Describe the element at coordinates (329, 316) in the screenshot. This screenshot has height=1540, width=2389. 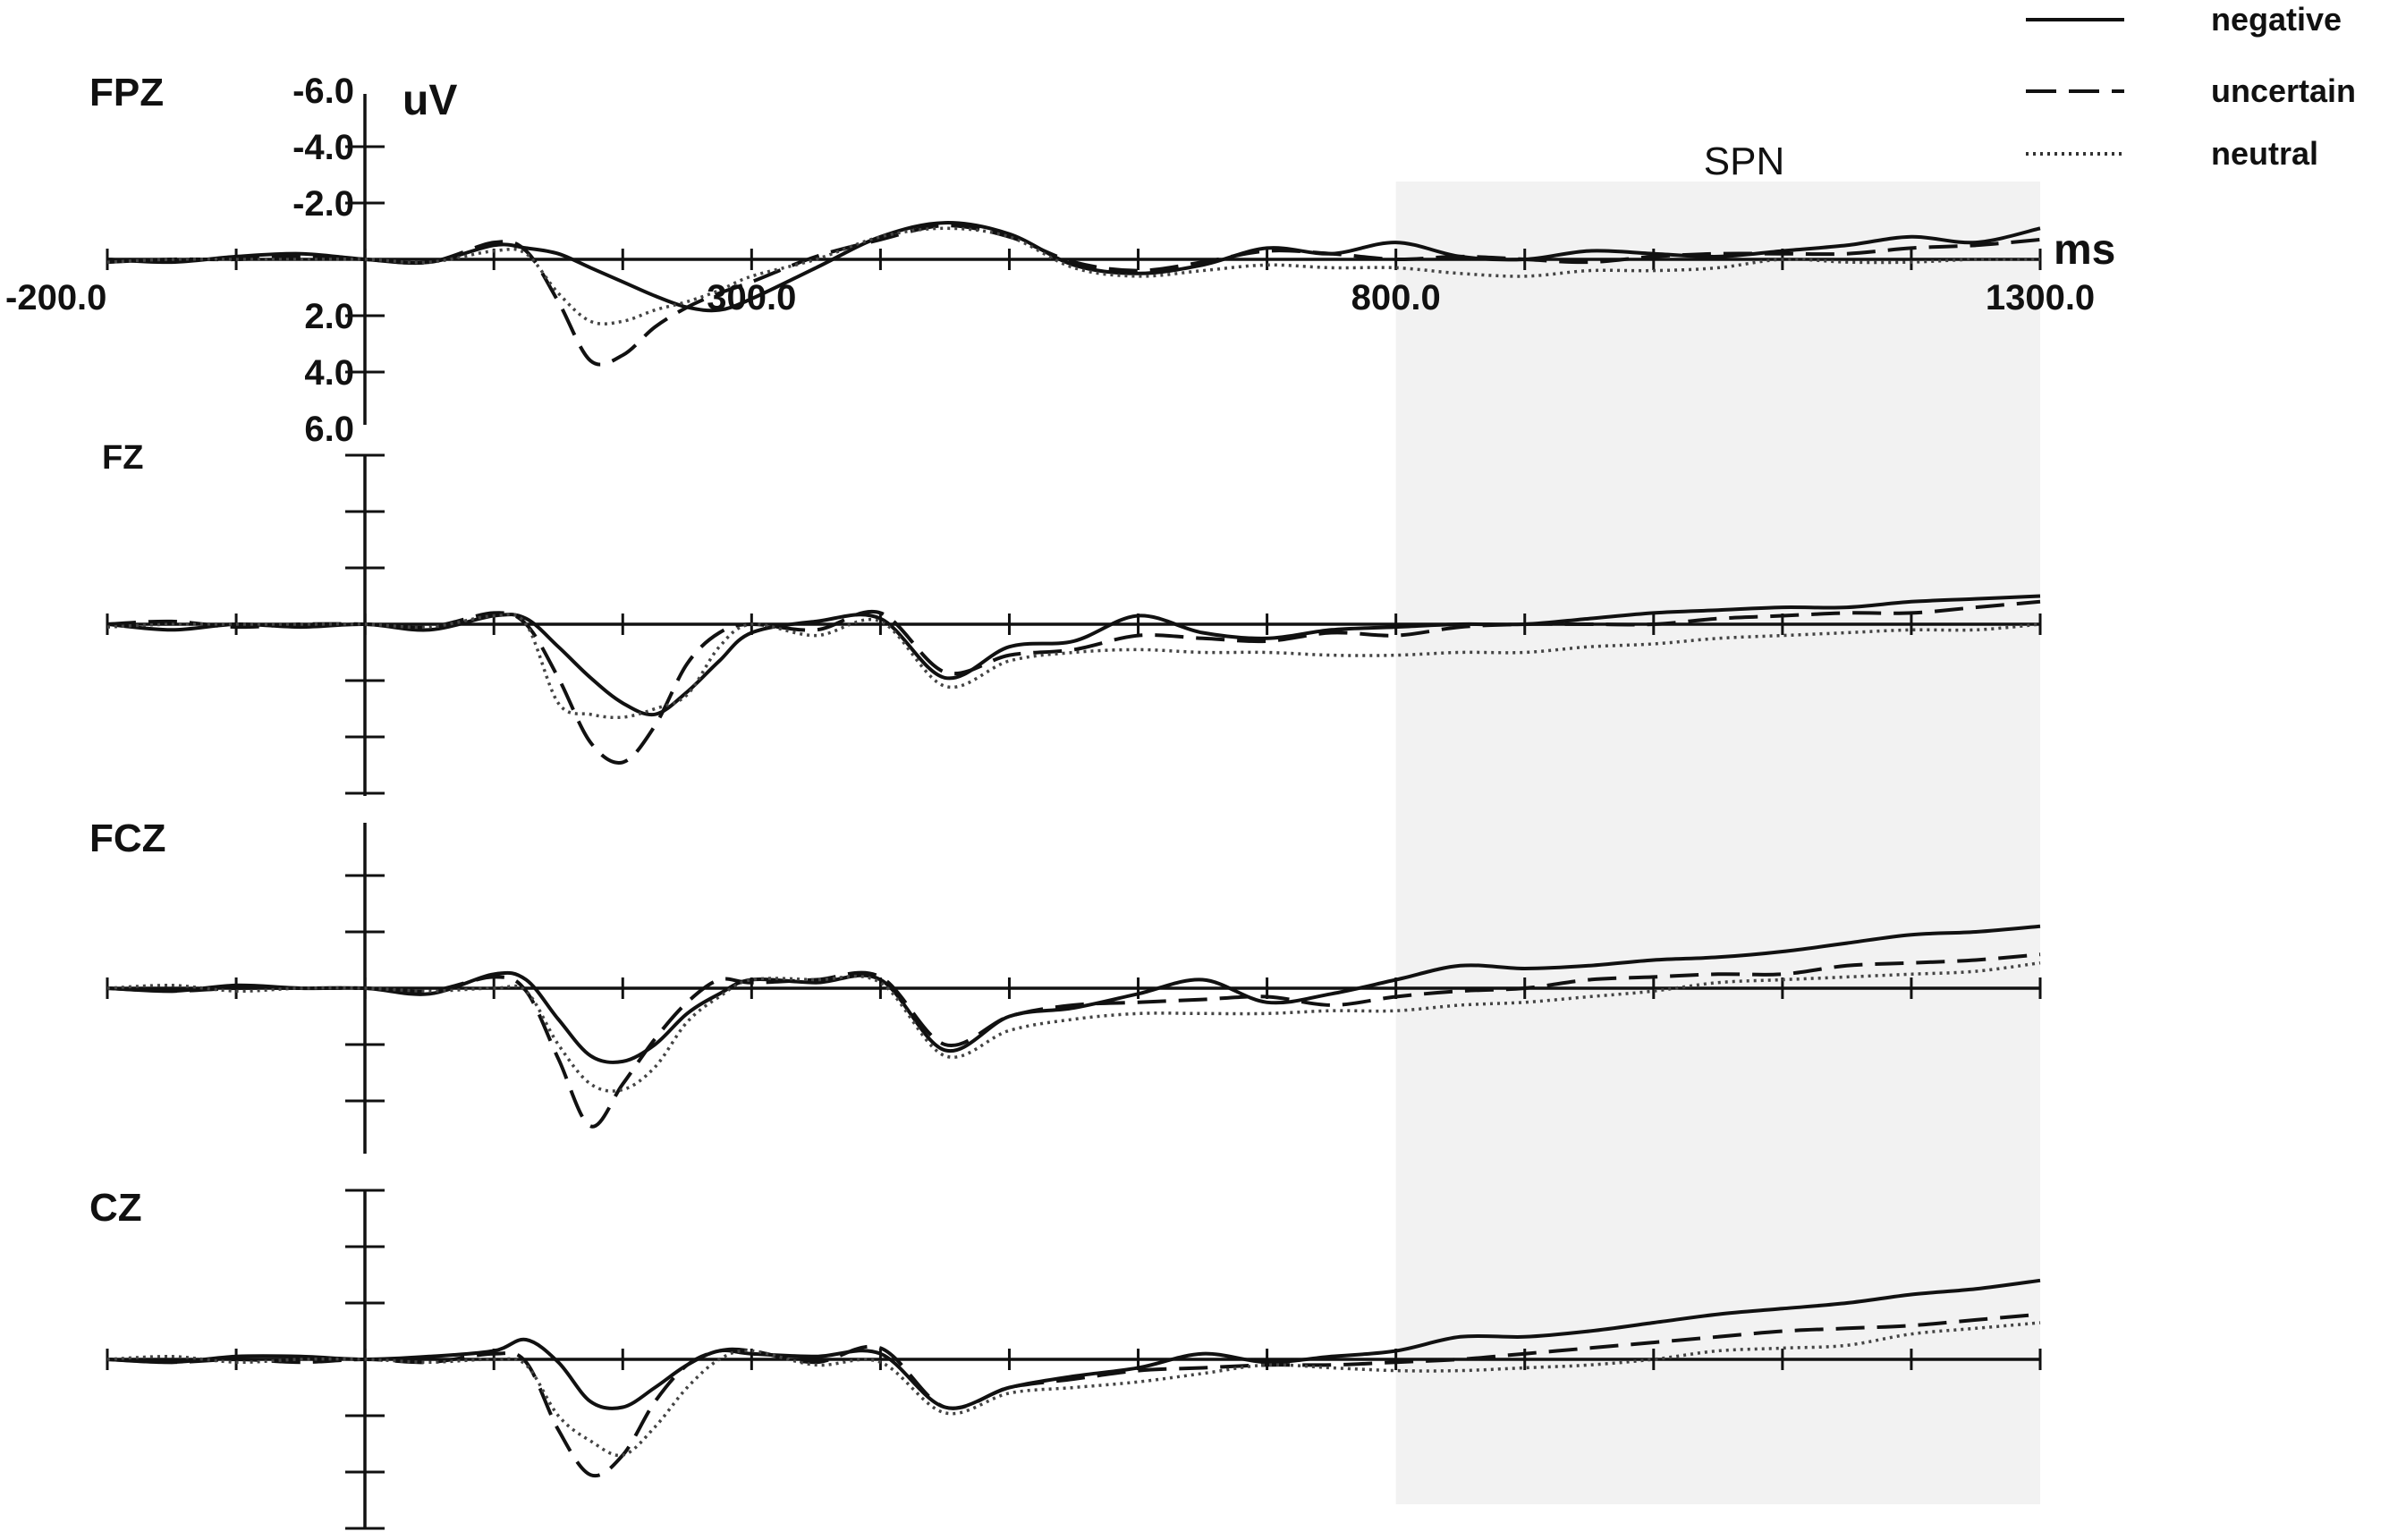
I see `y-tick-label: 2.0` at that location.